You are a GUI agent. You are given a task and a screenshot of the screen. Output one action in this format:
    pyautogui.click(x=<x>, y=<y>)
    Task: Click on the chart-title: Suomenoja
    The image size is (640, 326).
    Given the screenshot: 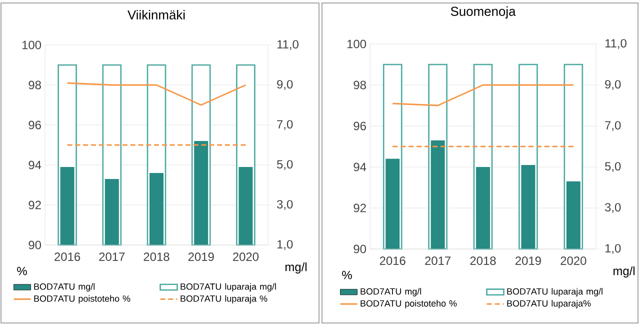 What is the action you would take?
    pyautogui.click(x=483, y=12)
    